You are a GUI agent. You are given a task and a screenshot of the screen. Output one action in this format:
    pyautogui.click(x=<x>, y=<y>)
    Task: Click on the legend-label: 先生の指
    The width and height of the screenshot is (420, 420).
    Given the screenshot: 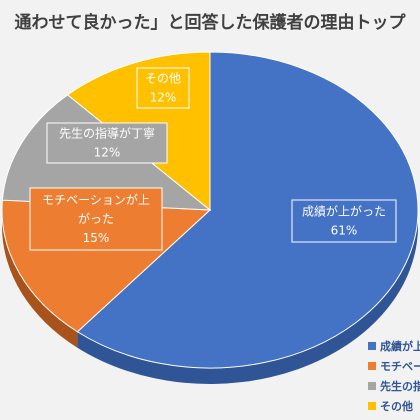 What is the action you would take?
    pyautogui.click(x=400, y=386)
    